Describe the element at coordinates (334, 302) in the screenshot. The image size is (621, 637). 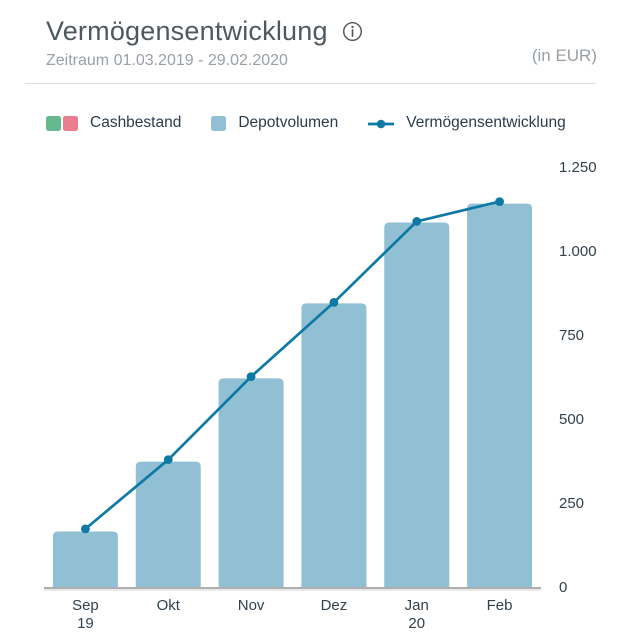
I see `data-point-dez` at that location.